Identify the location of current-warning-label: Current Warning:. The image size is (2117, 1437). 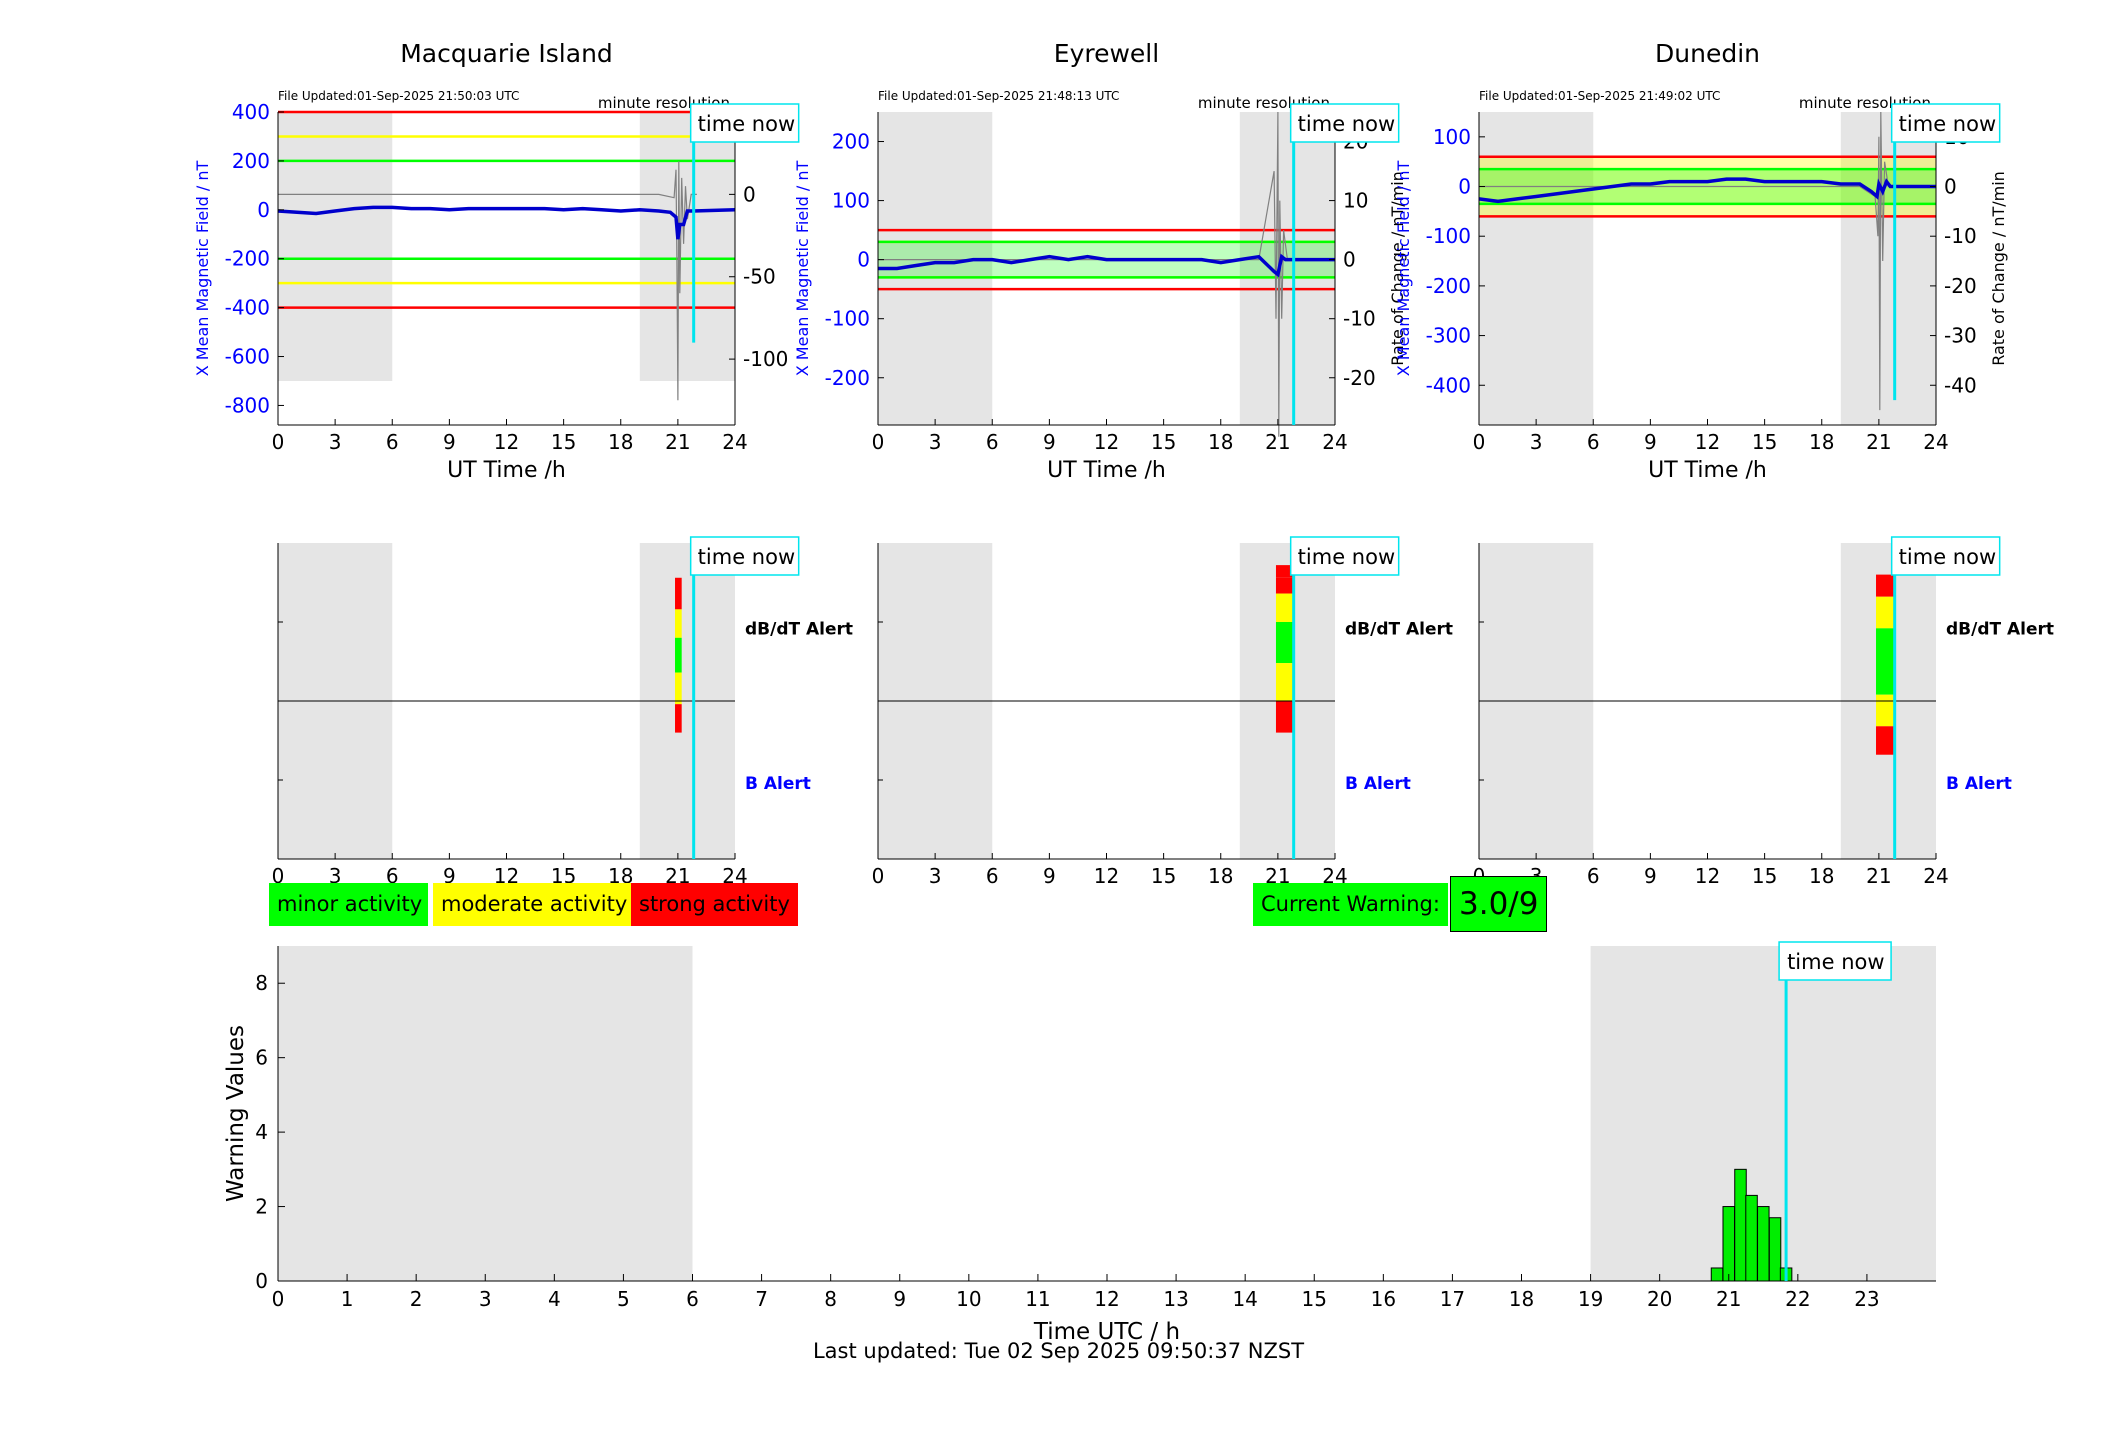
(1350, 904).